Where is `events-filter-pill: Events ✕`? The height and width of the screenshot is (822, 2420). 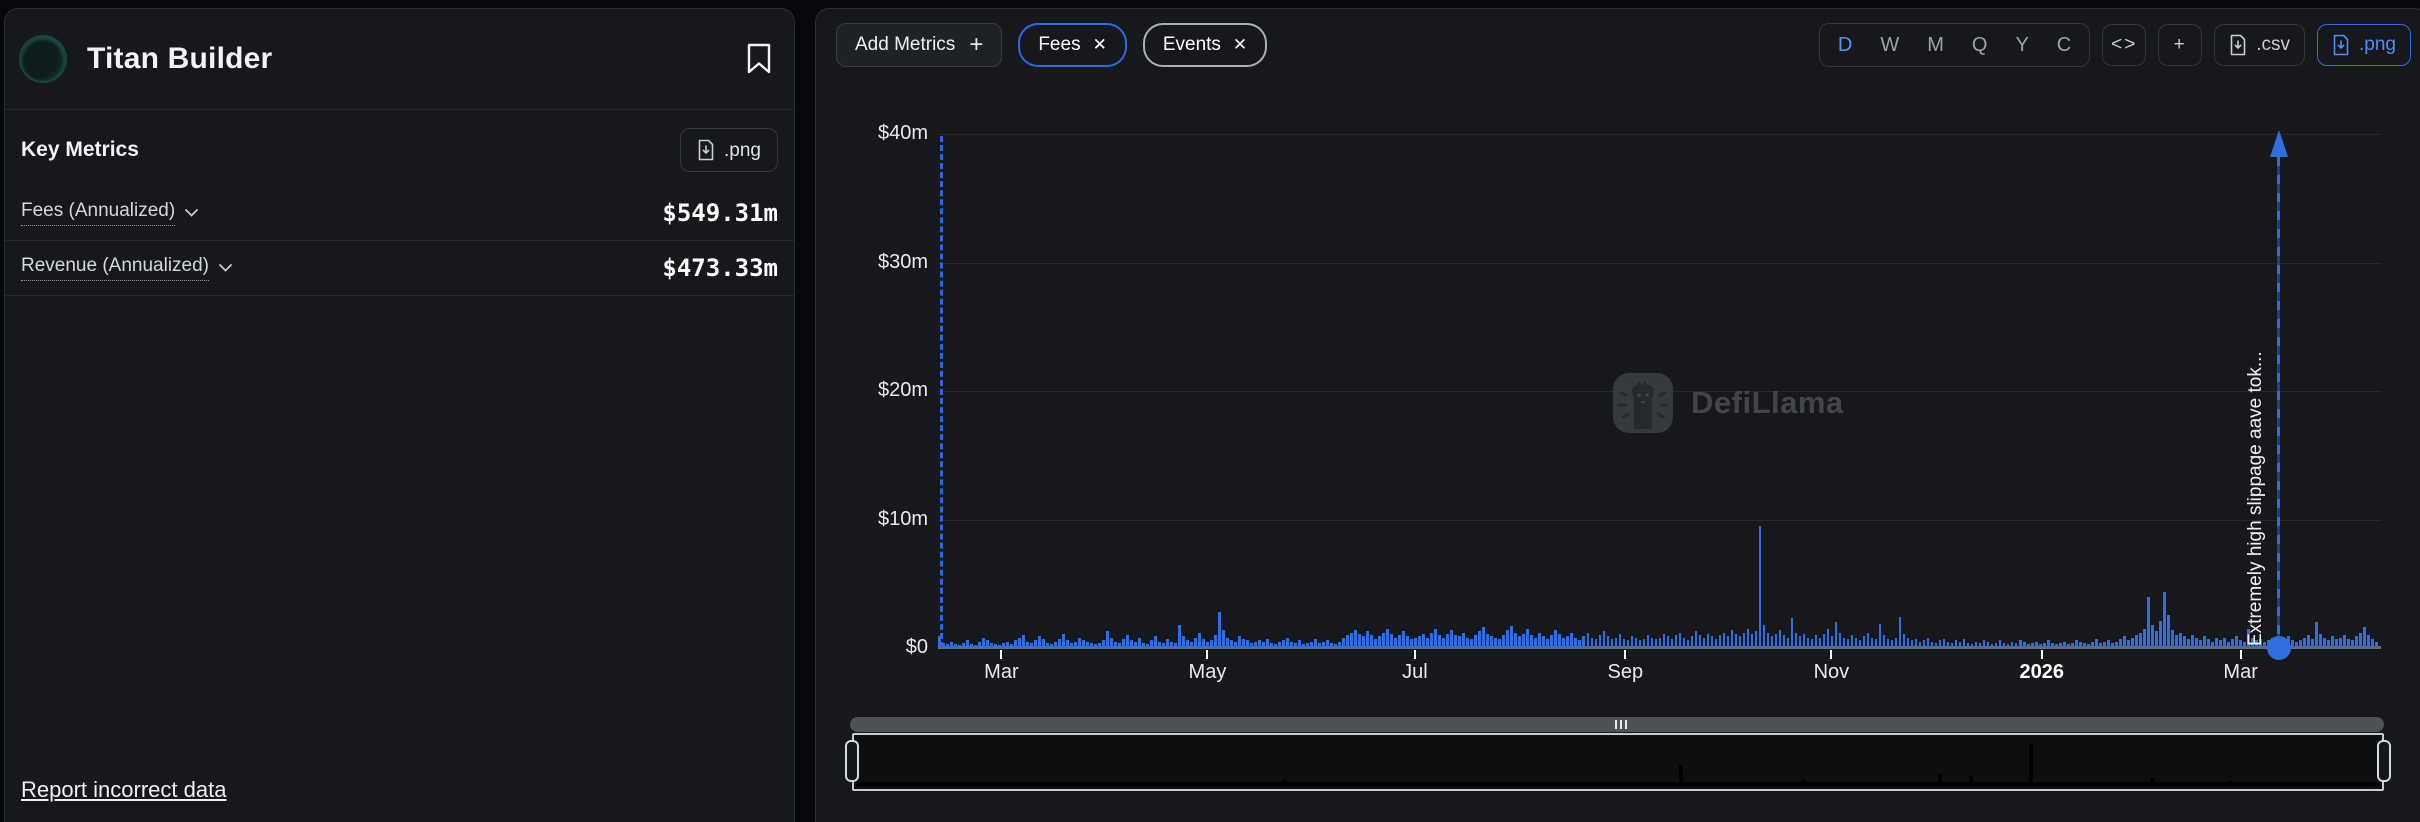
events-filter-pill: Events ✕ is located at coordinates (1205, 45).